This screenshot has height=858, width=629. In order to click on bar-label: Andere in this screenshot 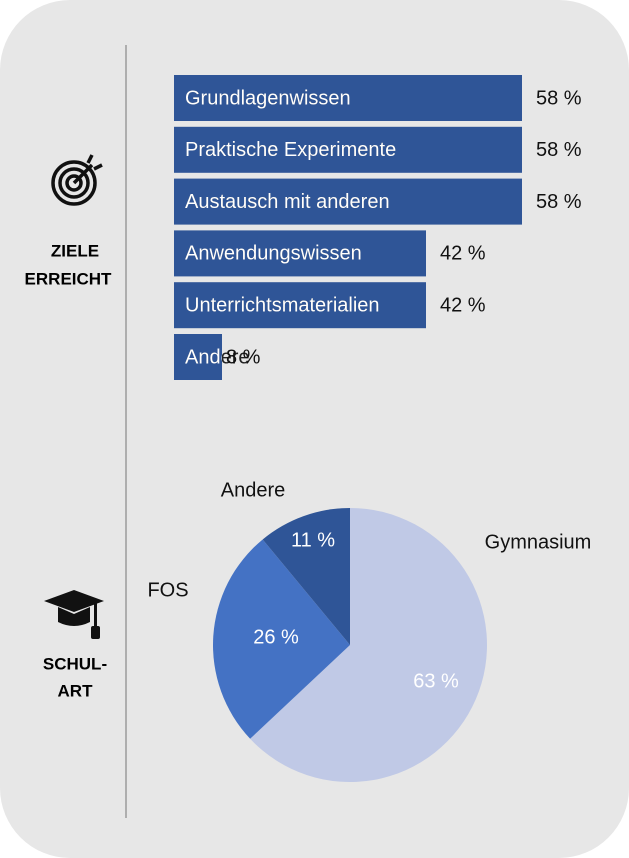, I will do `click(217, 357)`.